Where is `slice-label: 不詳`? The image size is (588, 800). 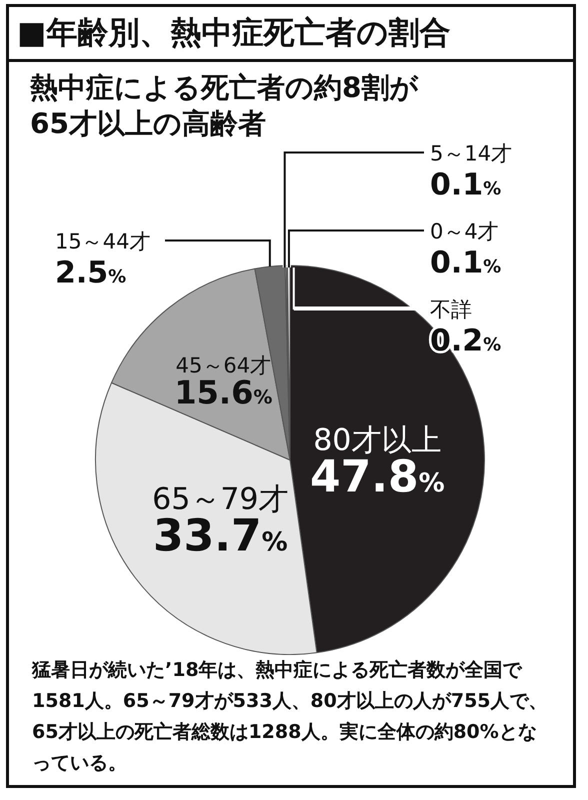
slice-label: 不詳 is located at coordinates (451, 310).